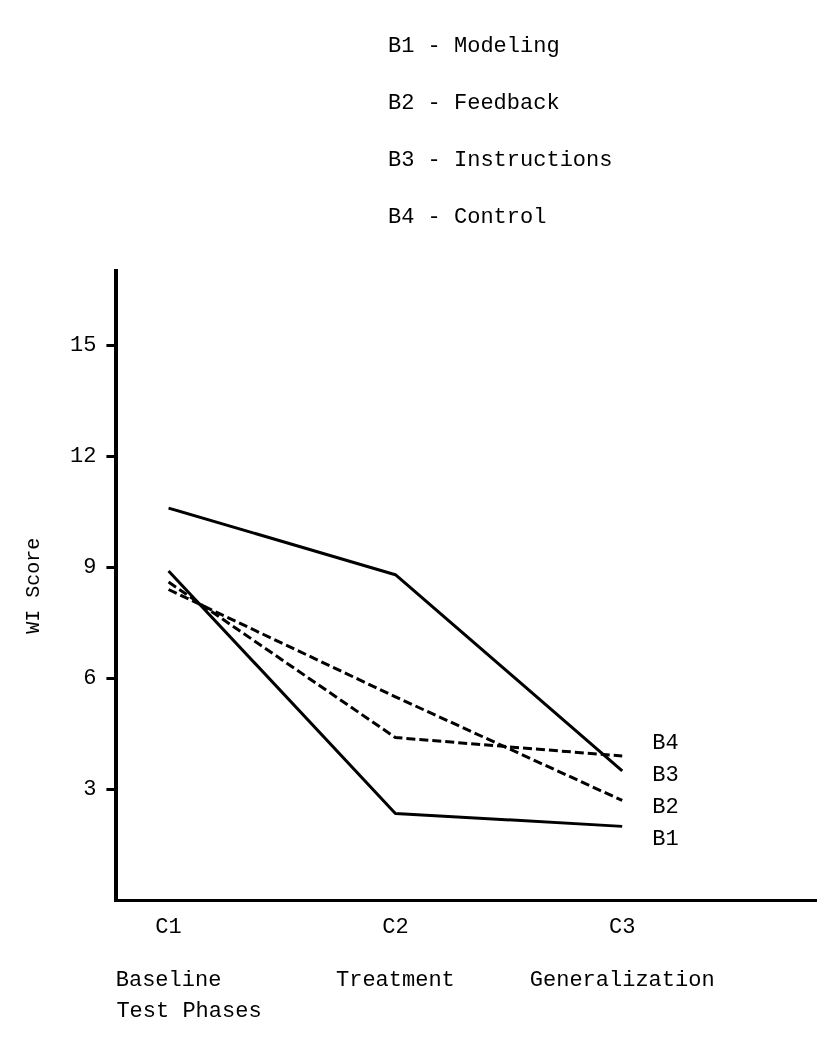 Image resolution: width=833 pixels, height=1042 pixels. What do you see at coordinates (90, 568) in the screenshot?
I see `y-tick-label: 9` at bounding box center [90, 568].